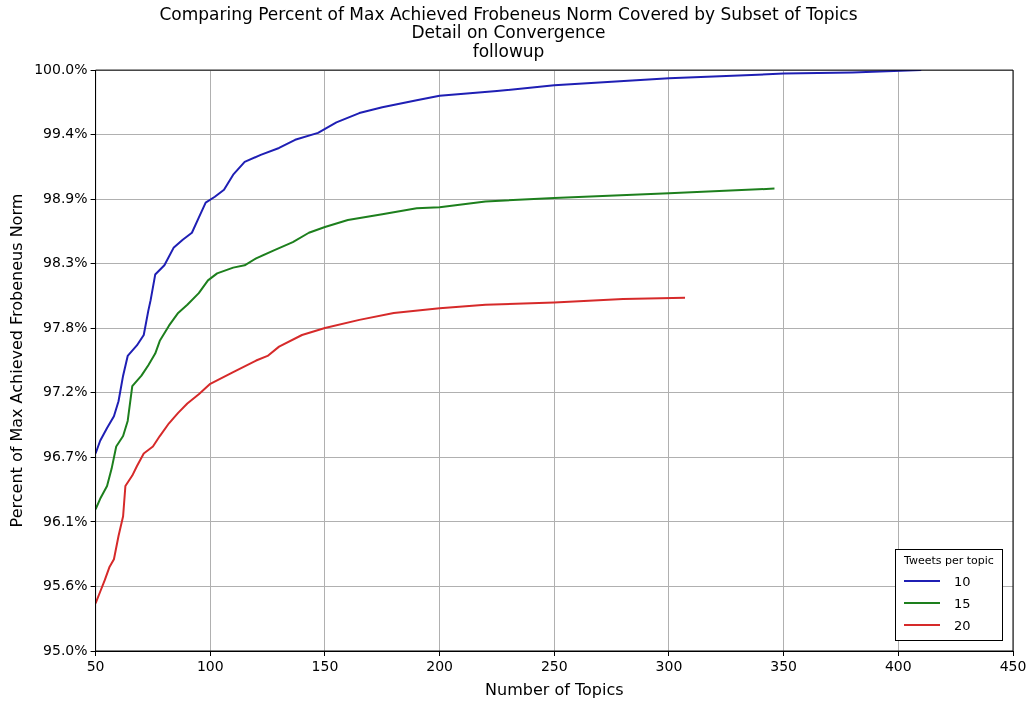 The height and width of the screenshot is (706, 1031). Describe the element at coordinates (61, 68) in the screenshot. I see `y-tick-label: 100.0%` at that location.